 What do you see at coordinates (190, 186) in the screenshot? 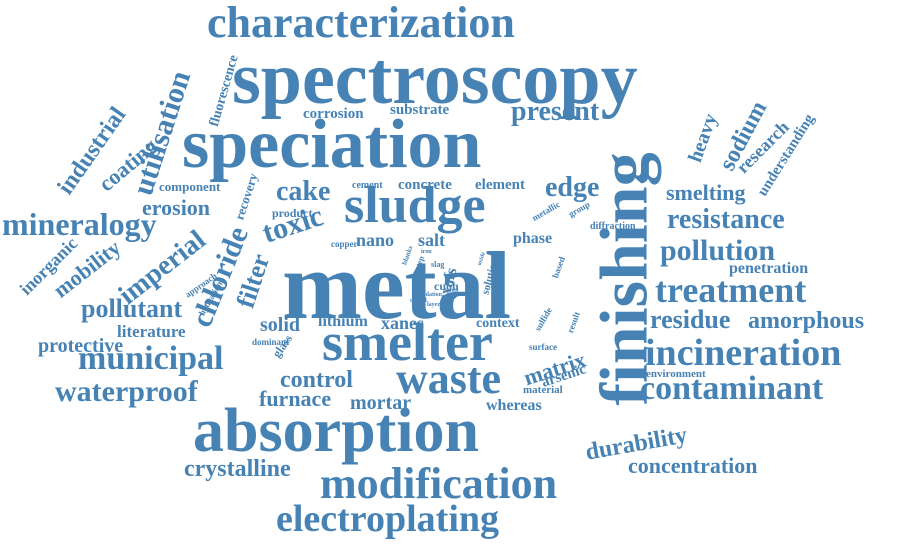
I see `word-component: component` at bounding box center [190, 186].